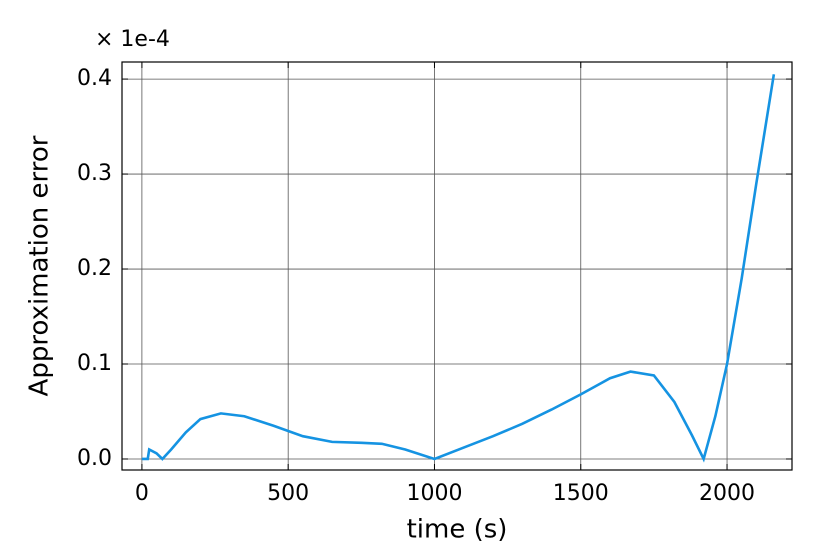 The width and height of the screenshot is (830, 554). I want to click on y-tick-label: 0.1, so click(94, 363).